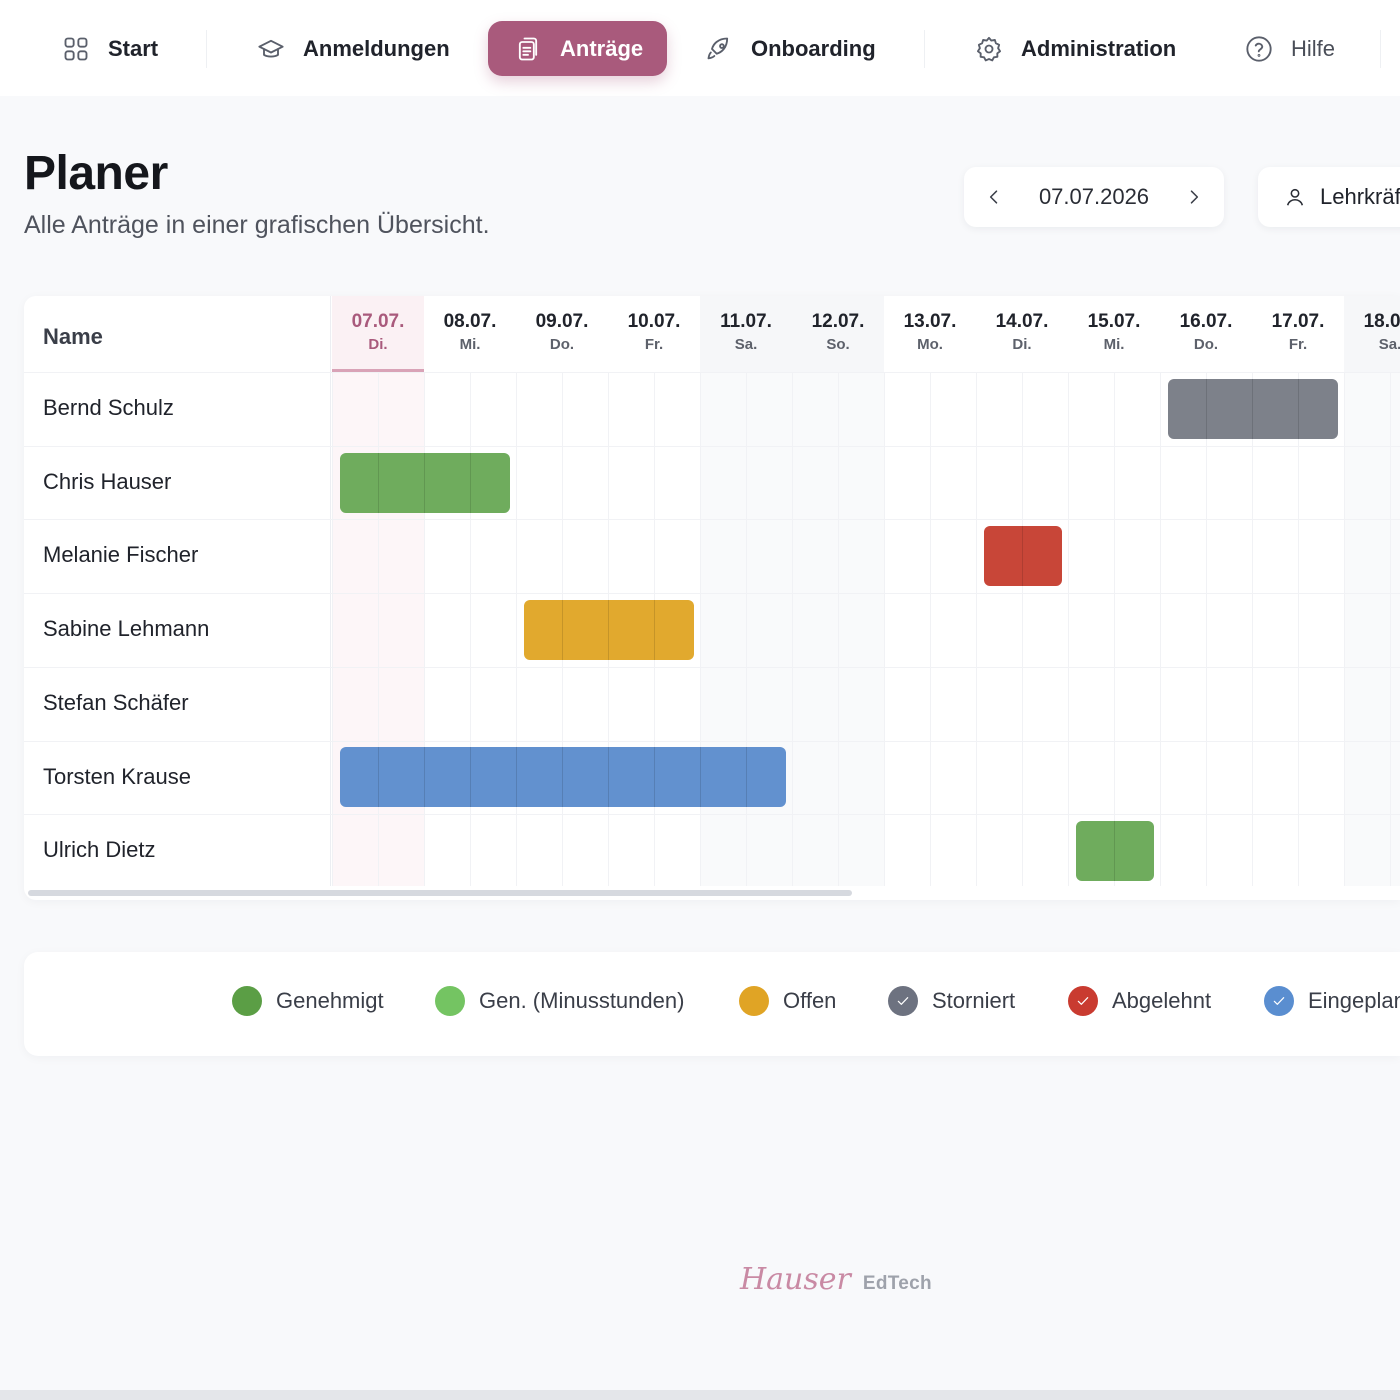  What do you see at coordinates (470, 334) in the screenshot?
I see `day-header: 08.07. Mi.` at bounding box center [470, 334].